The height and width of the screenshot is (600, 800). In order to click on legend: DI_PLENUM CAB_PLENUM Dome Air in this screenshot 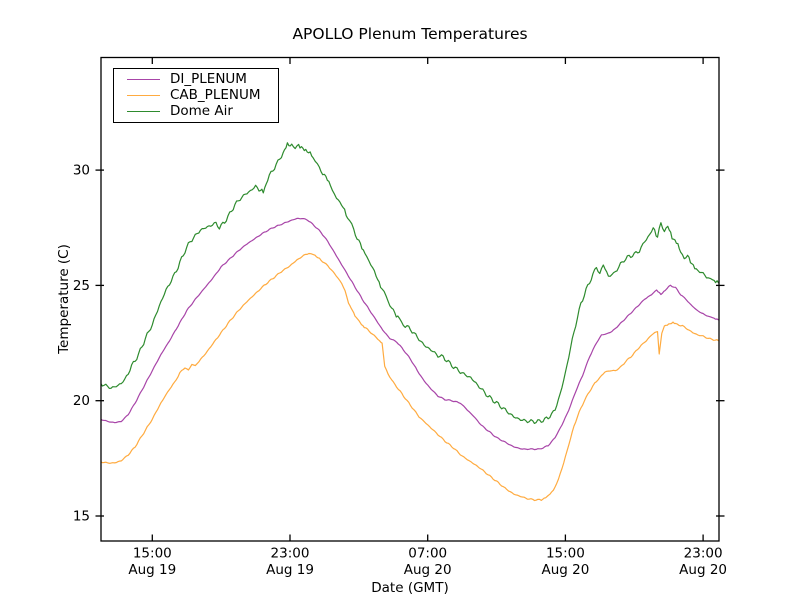, I will do `click(196, 95)`.